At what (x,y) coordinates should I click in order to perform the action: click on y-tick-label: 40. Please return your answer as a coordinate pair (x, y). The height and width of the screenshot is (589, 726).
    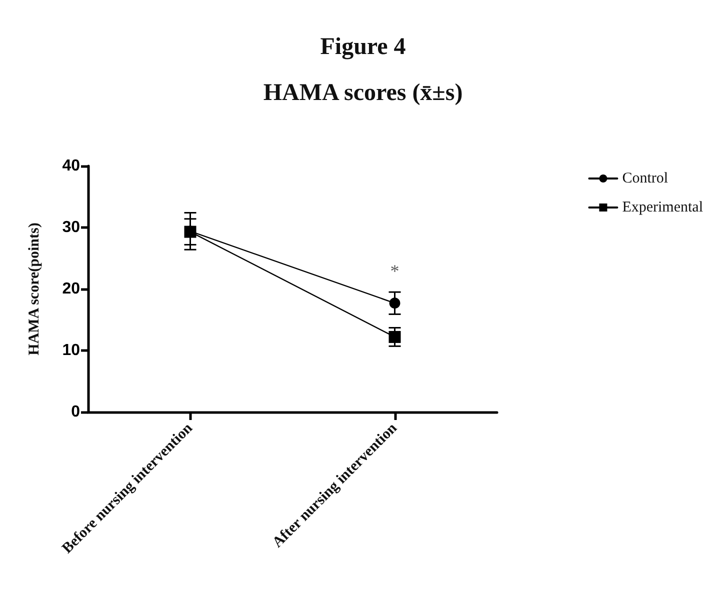
    Looking at the image, I should click on (71, 166).